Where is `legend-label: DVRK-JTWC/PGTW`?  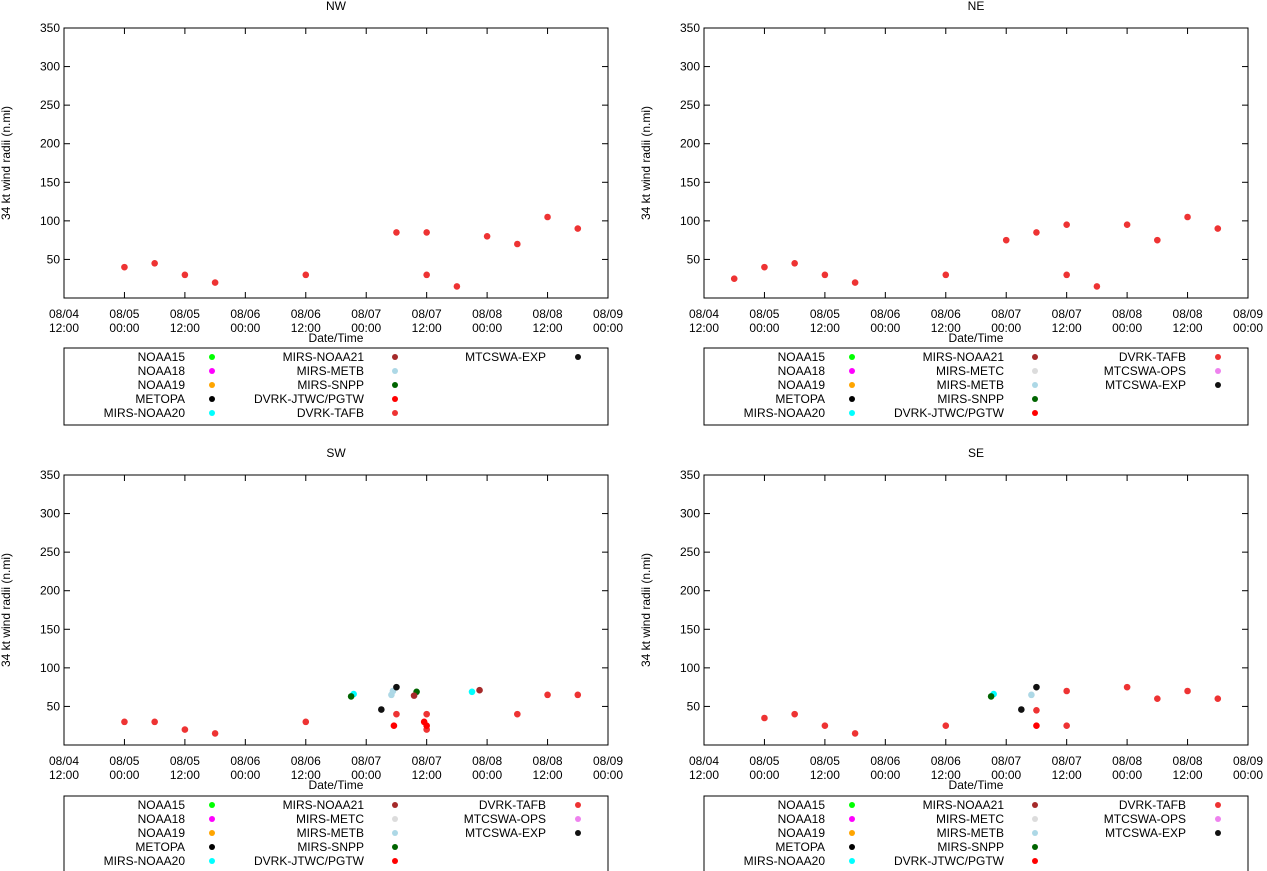
legend-label: DVRK-JTWC/PGTW is located at coordinates (309, 861).